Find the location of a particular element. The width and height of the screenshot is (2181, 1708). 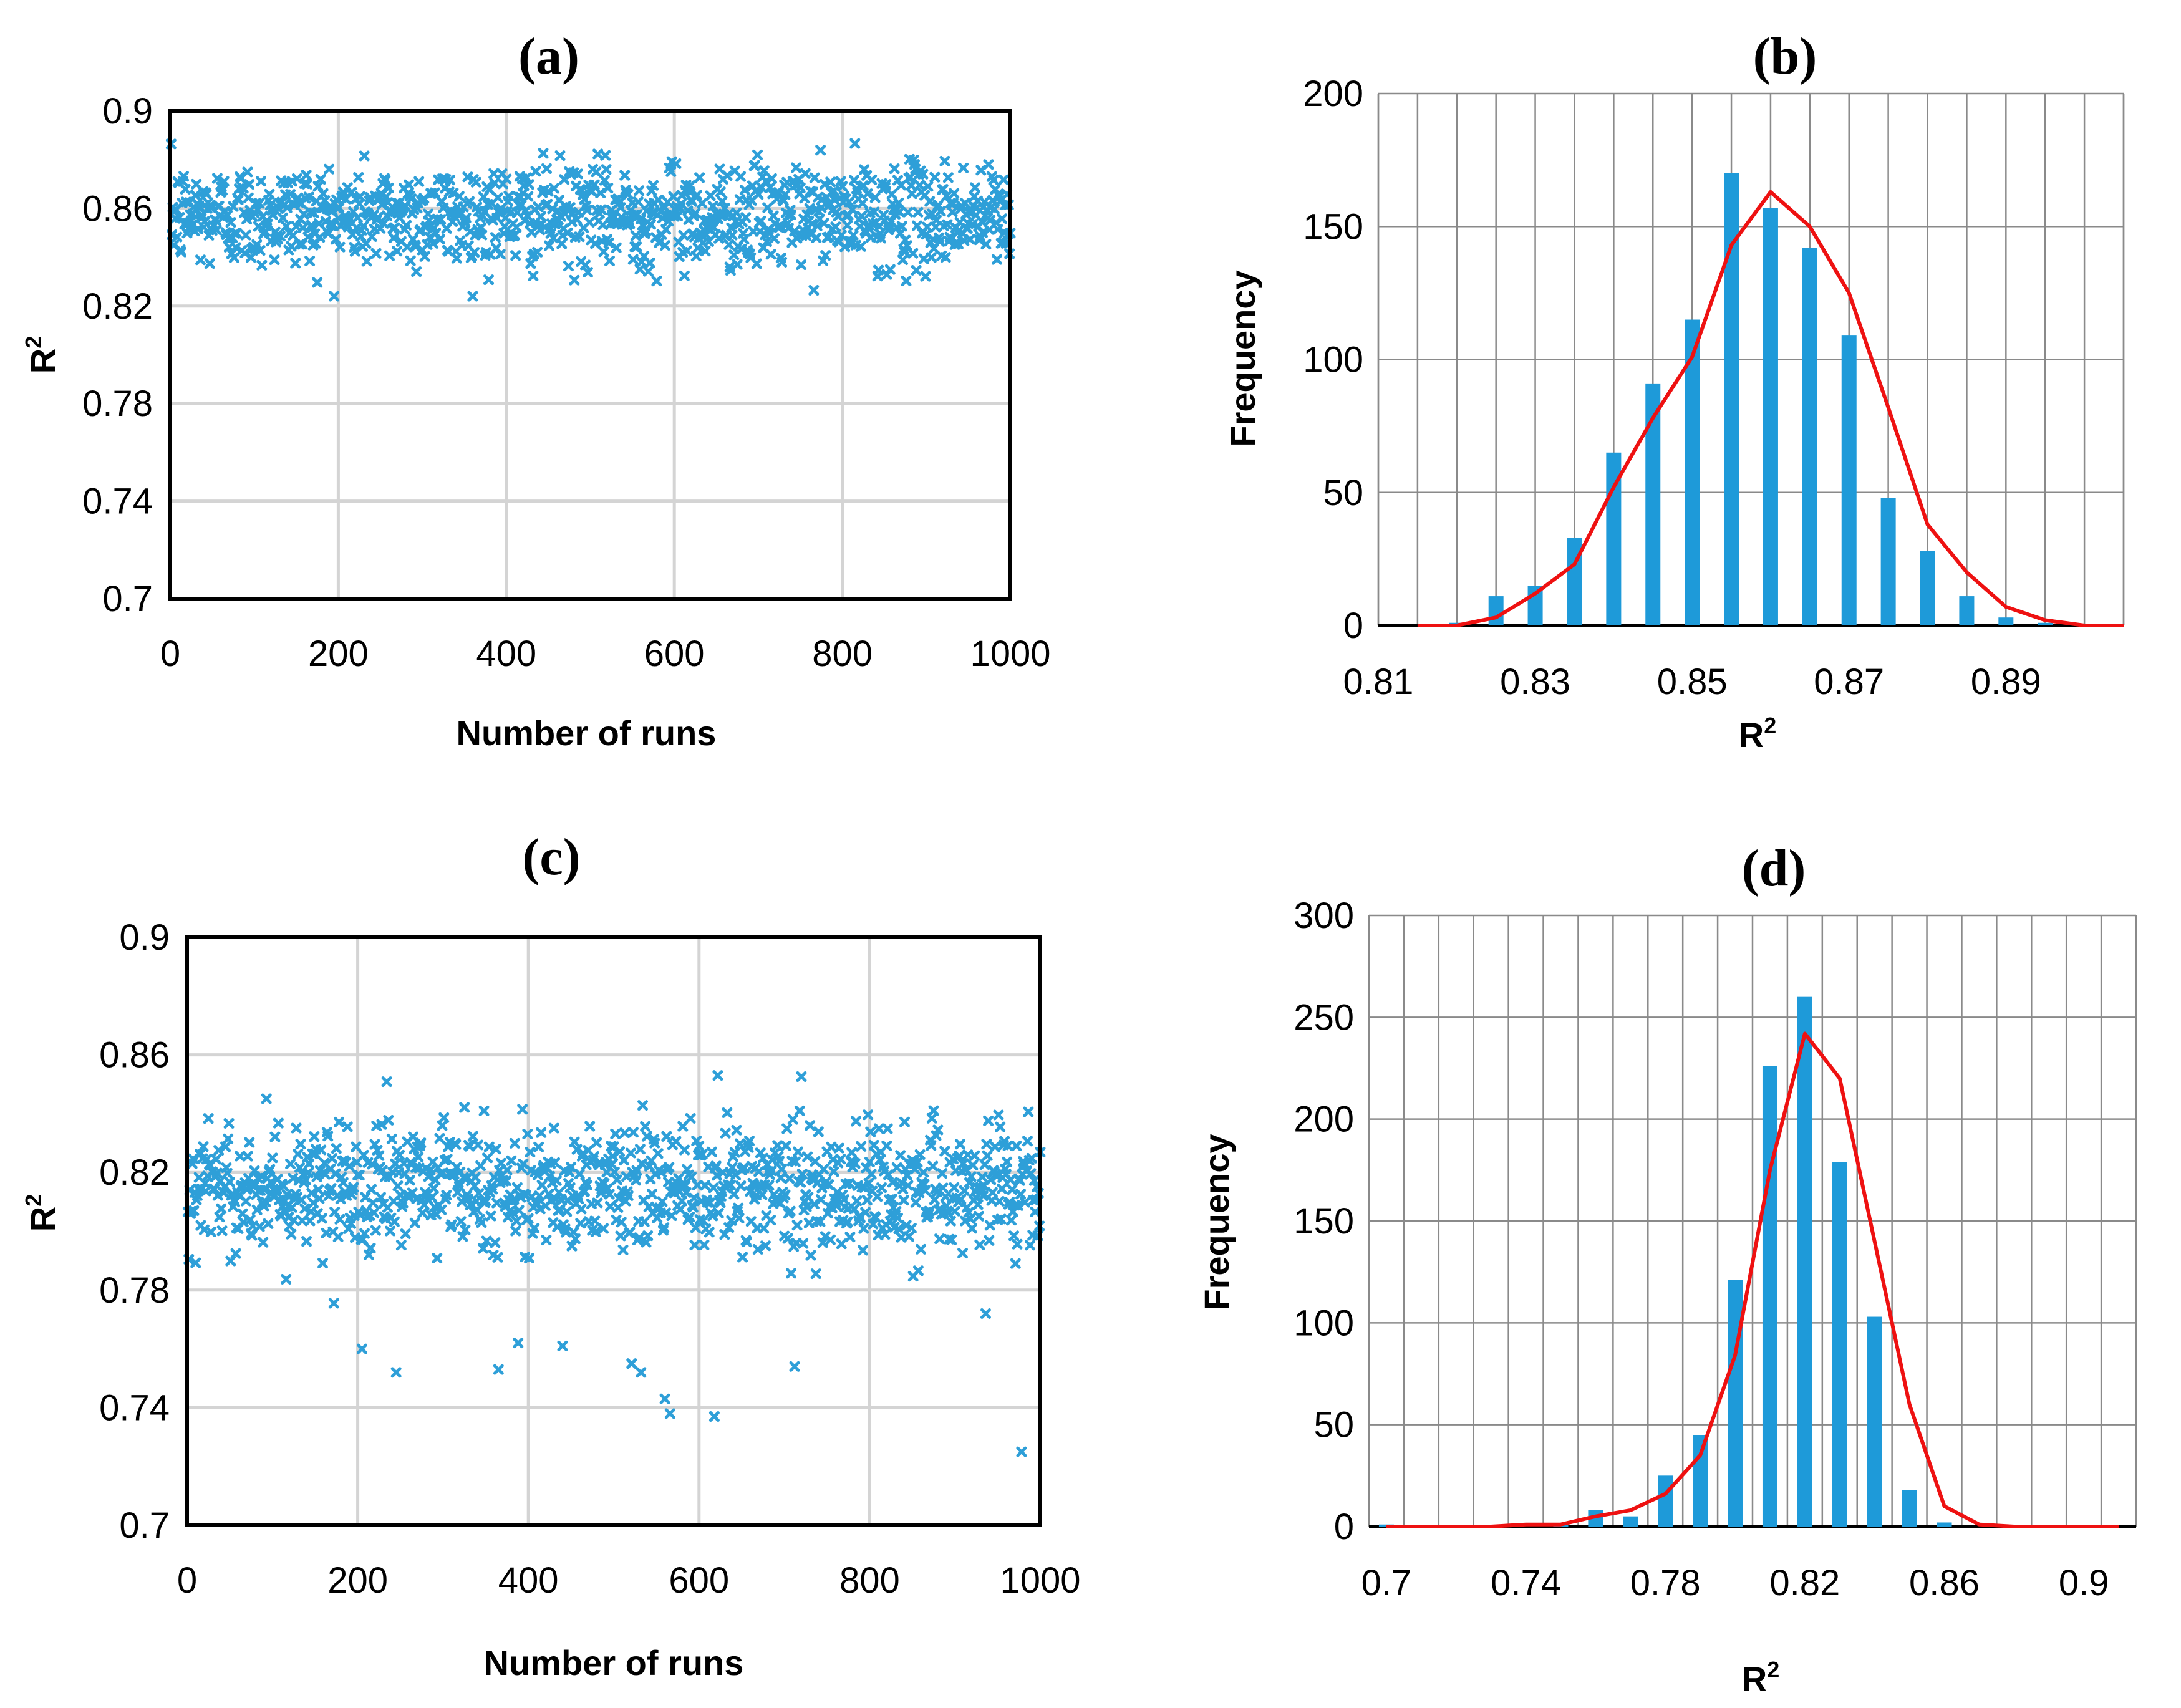

chart-b-y-axis-label: Frequency is located at coordinates (1242, 358).